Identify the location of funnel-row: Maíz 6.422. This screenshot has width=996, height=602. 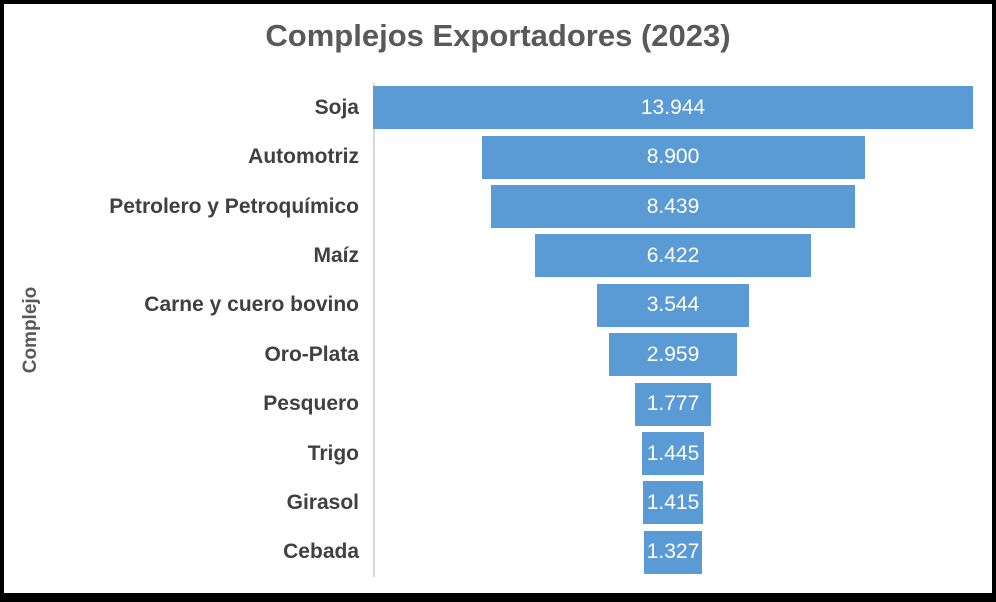
(498, 255).